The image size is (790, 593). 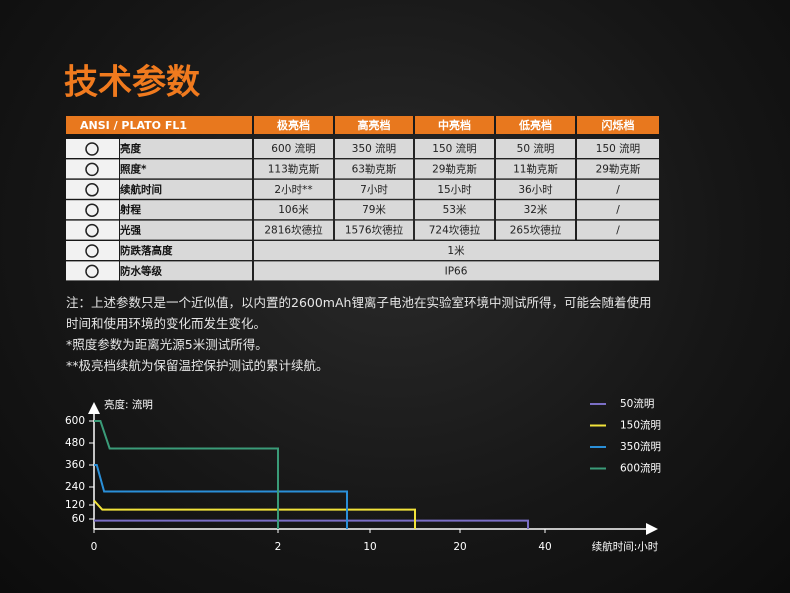 I want to click on y-tick-label: 240, so click(x=75, y=487).